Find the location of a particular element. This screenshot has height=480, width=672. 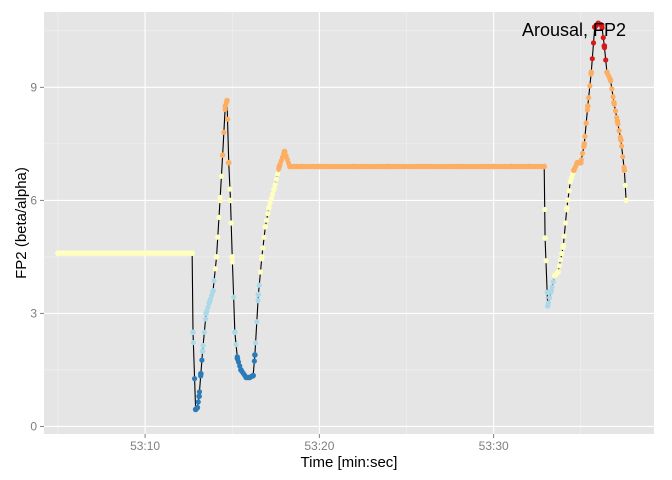

x-tick-label: 53:30 is located at coordinates (494, 446).